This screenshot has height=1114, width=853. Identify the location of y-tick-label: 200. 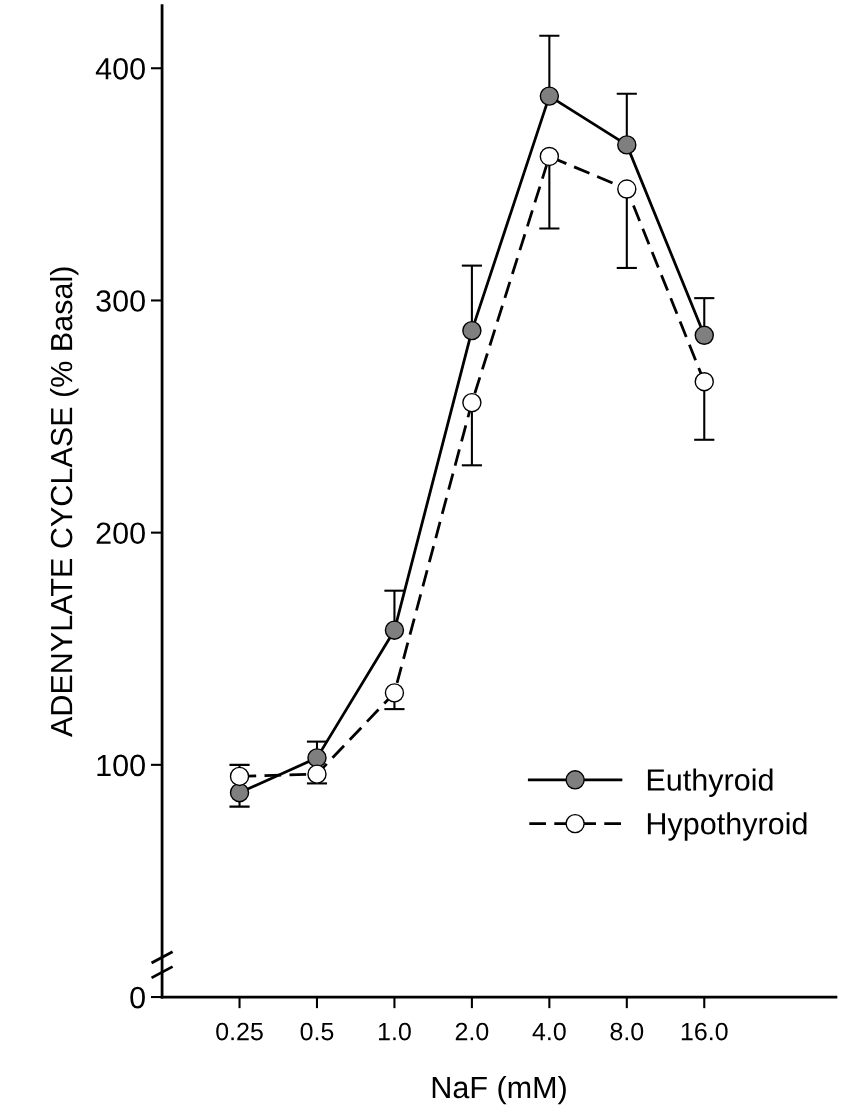
(120, 533).